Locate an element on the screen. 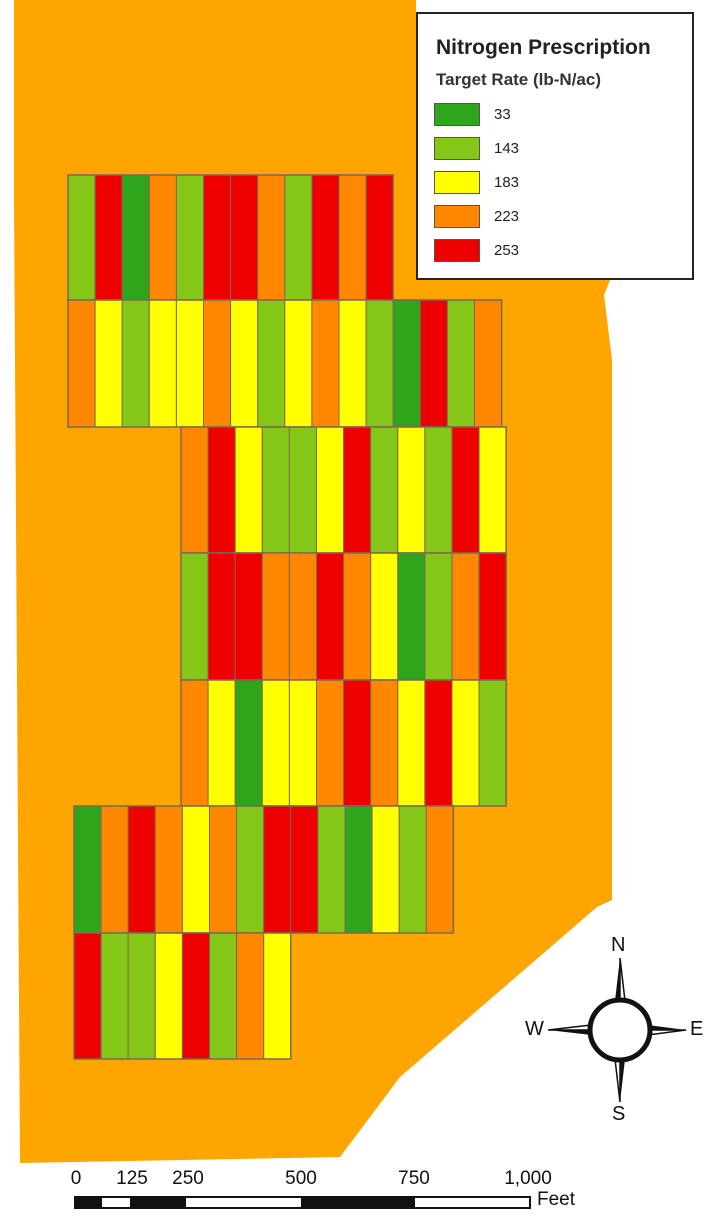  compass-west: W is located at coordinates (534, 1029).